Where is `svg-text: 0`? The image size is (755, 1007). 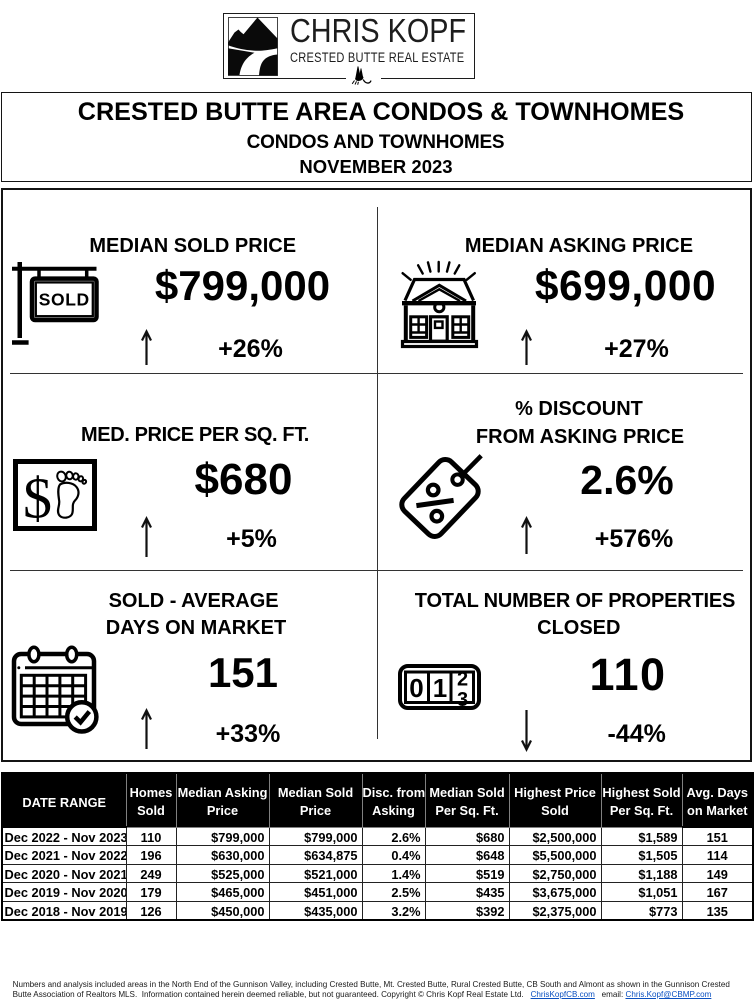 svg-text: 0 is located at coordinates (416, 688).